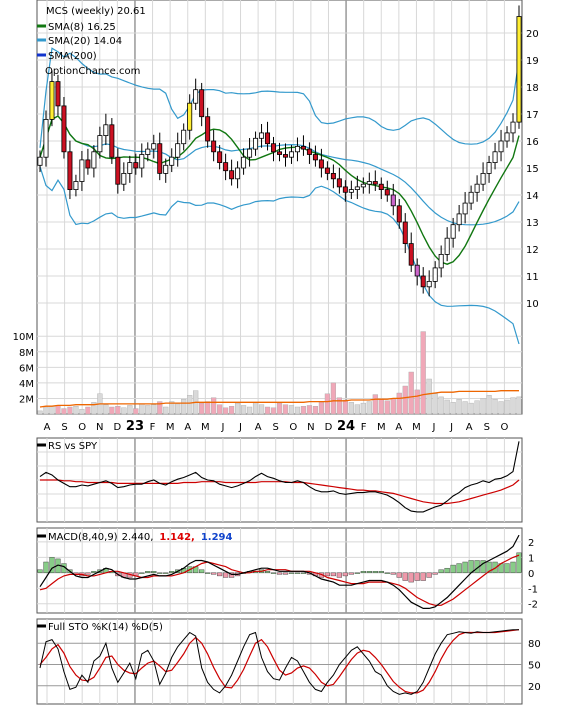  I want to click on sto-panel, so click(279, 662).